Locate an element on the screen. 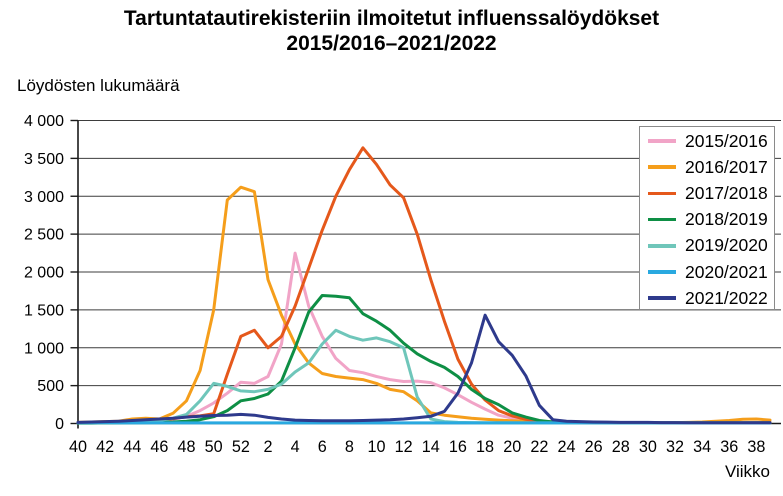  y-tick-label: 2 500 is located at coordinates (44, 235).